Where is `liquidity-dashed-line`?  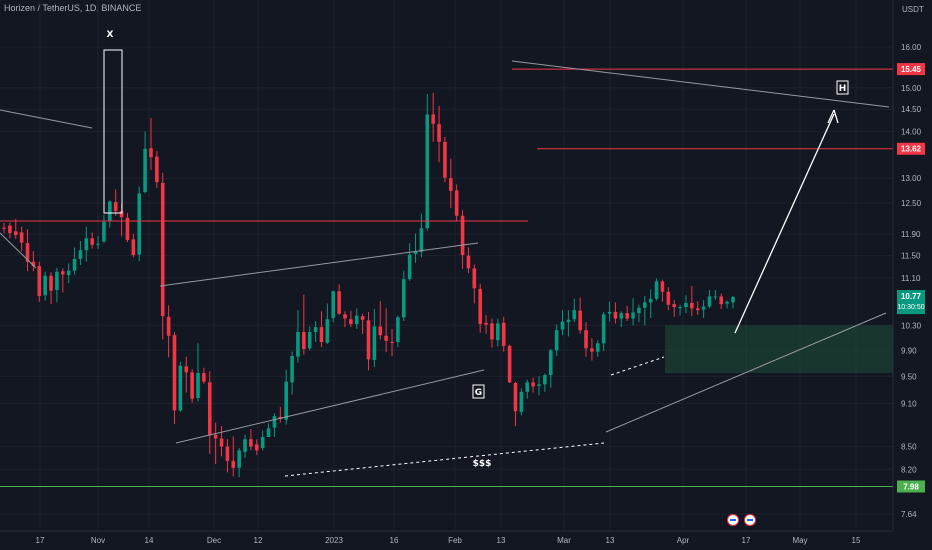 liquidity-dashed-line is located at coordinates (444, 459).